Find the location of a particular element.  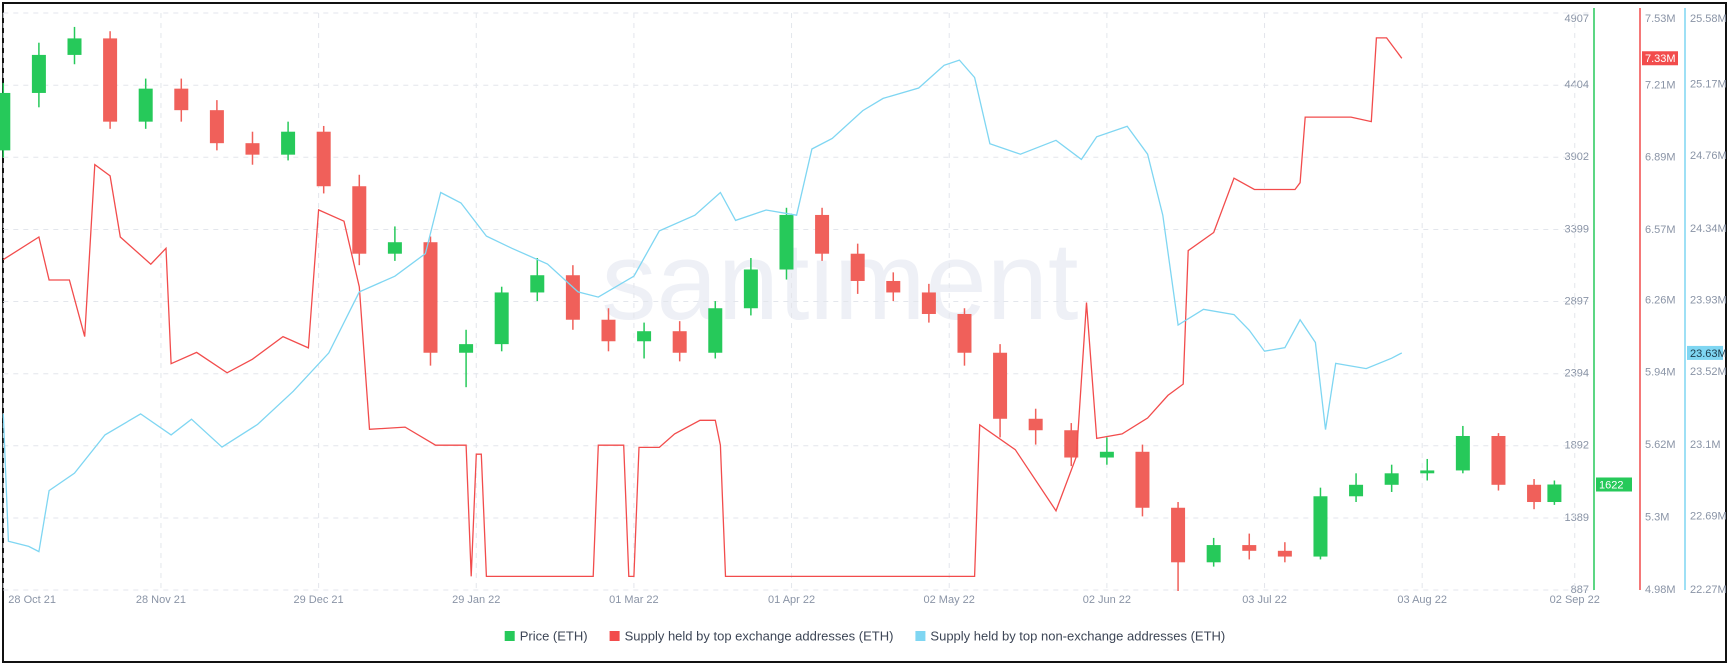

y3-tick-label: 23.52M is located at coordinates (1708, 372).